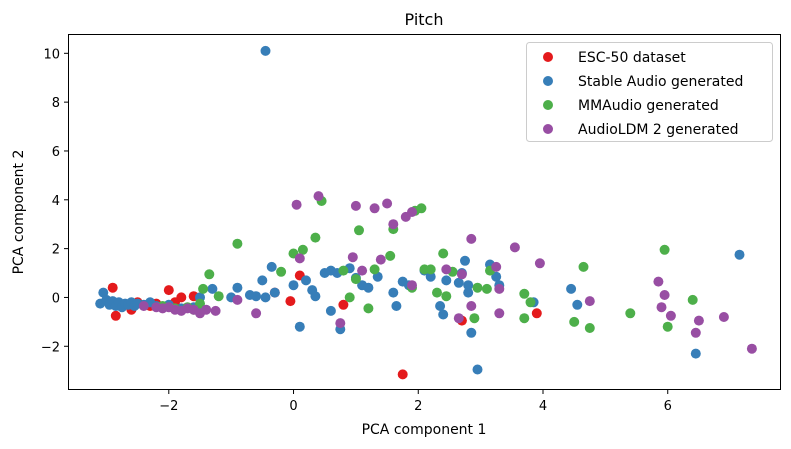 The image size is (791, 449). I want to click on x-axis-ticks: −2 0 2 4 6, so click(415, 401).